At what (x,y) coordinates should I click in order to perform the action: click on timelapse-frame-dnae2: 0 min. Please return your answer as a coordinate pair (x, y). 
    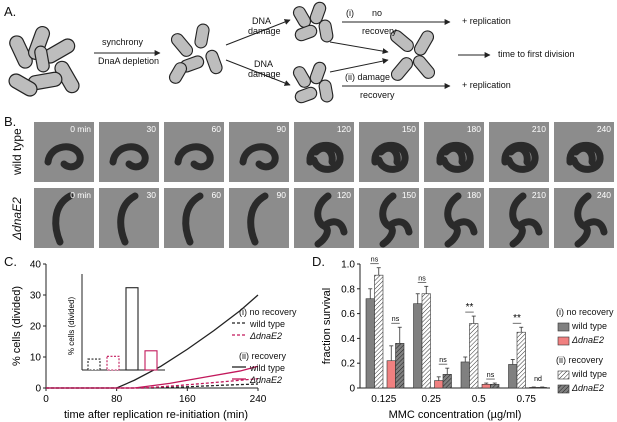
    Looking at the image, I should click on (64, 218).